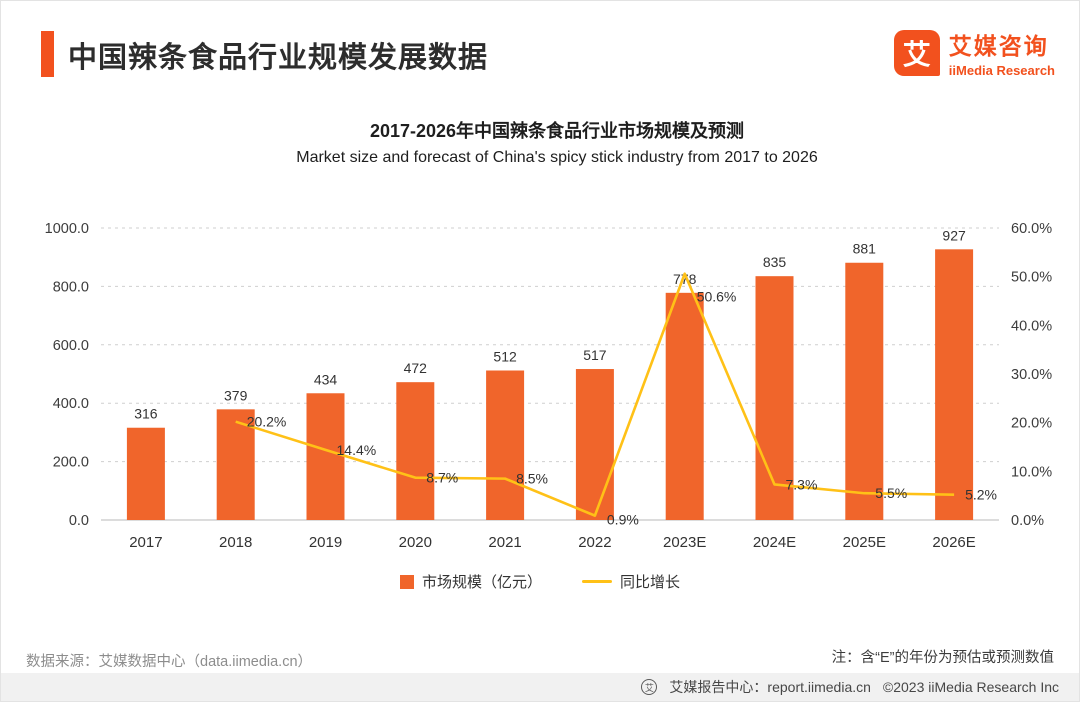 This screenshot has width=1080, height=702. What do you see at coordinates (1031, 326) in the screenshot?
I see `y-axis-right-tick: 40.0%` at bounding box center [1031, 326].